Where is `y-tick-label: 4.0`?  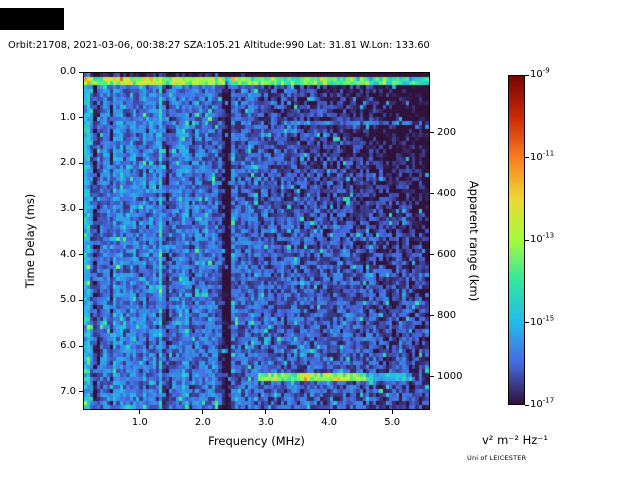
y-tick-label: 4.0 is located at coordinates (68, 254).